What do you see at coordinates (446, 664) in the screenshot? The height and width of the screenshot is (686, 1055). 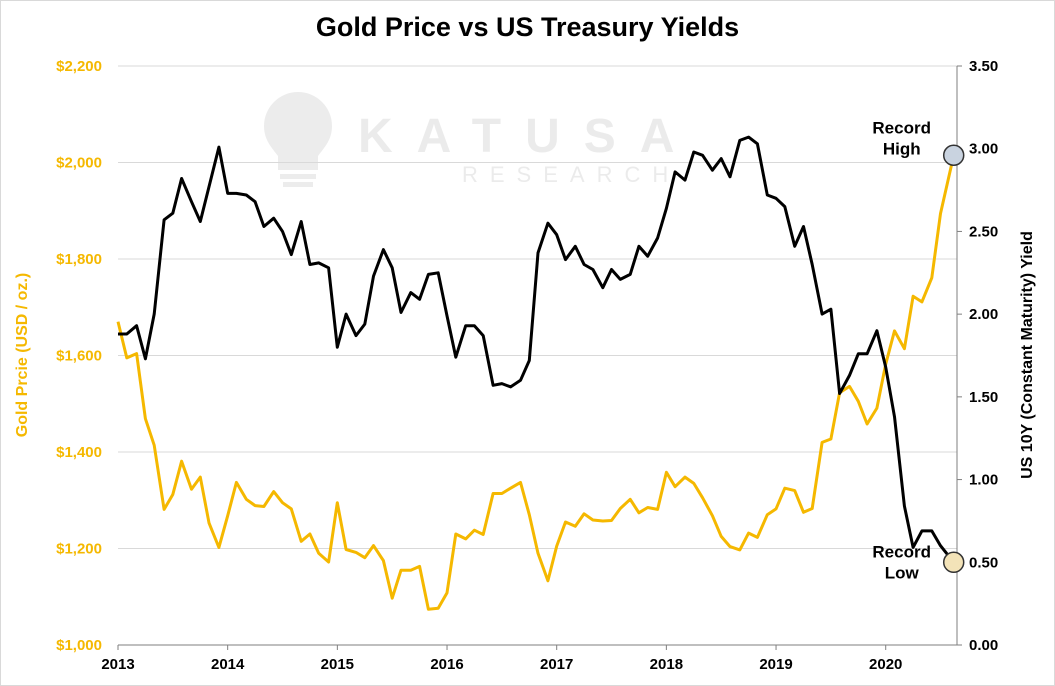 I see `x-tick-label: 2016` at bounding box center [446, 664].